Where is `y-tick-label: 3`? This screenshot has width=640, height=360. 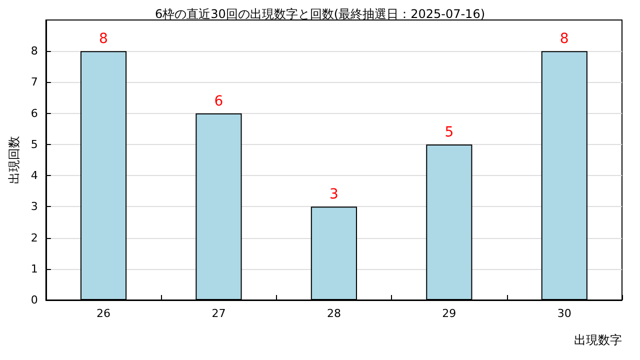 y-tick-label: 3 is located at coordinates (34, 207).